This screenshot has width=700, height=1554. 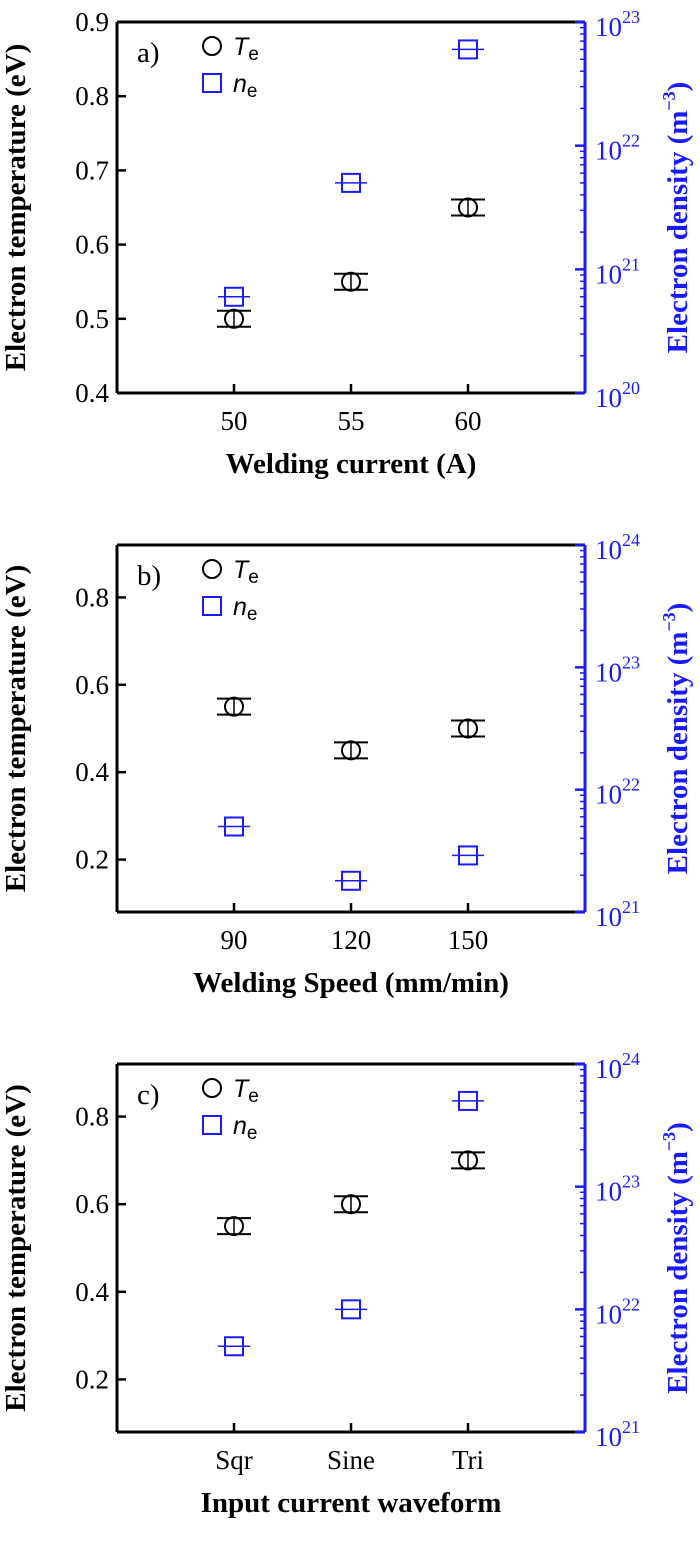 What do you see at coordinates (351, 940) in the screenshot?
I see `x-tick-label: 120` at bounding box center [351, 940].